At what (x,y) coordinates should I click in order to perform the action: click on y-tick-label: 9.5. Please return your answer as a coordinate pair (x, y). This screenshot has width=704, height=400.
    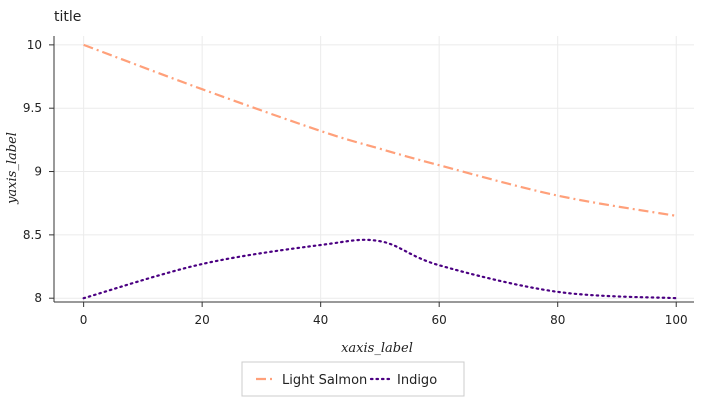
    Looking at the image, I should click on (32, 108).